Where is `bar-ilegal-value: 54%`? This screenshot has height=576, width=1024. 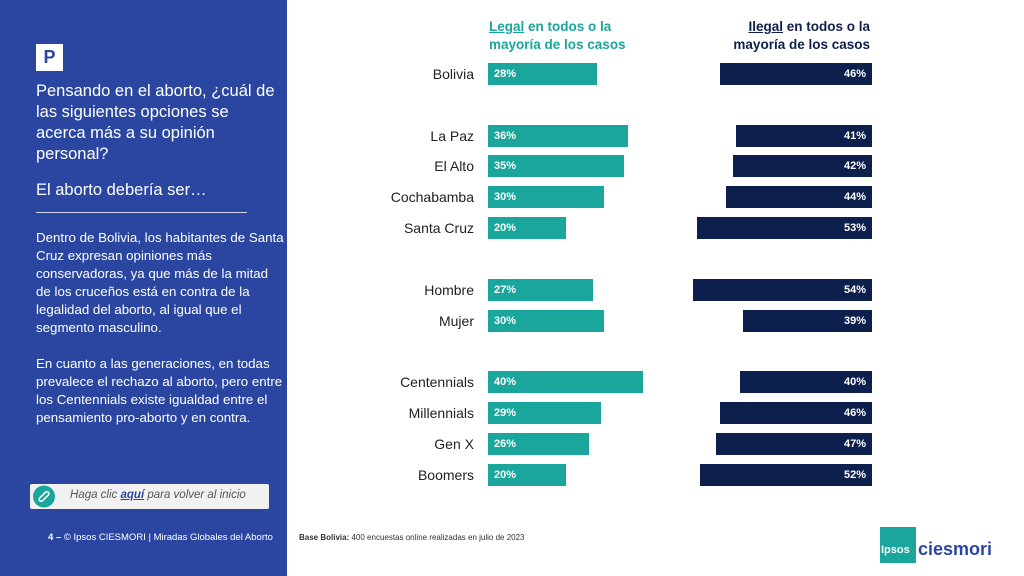
bar-ilegal-value: 54% is located at coordinates (854, 290).